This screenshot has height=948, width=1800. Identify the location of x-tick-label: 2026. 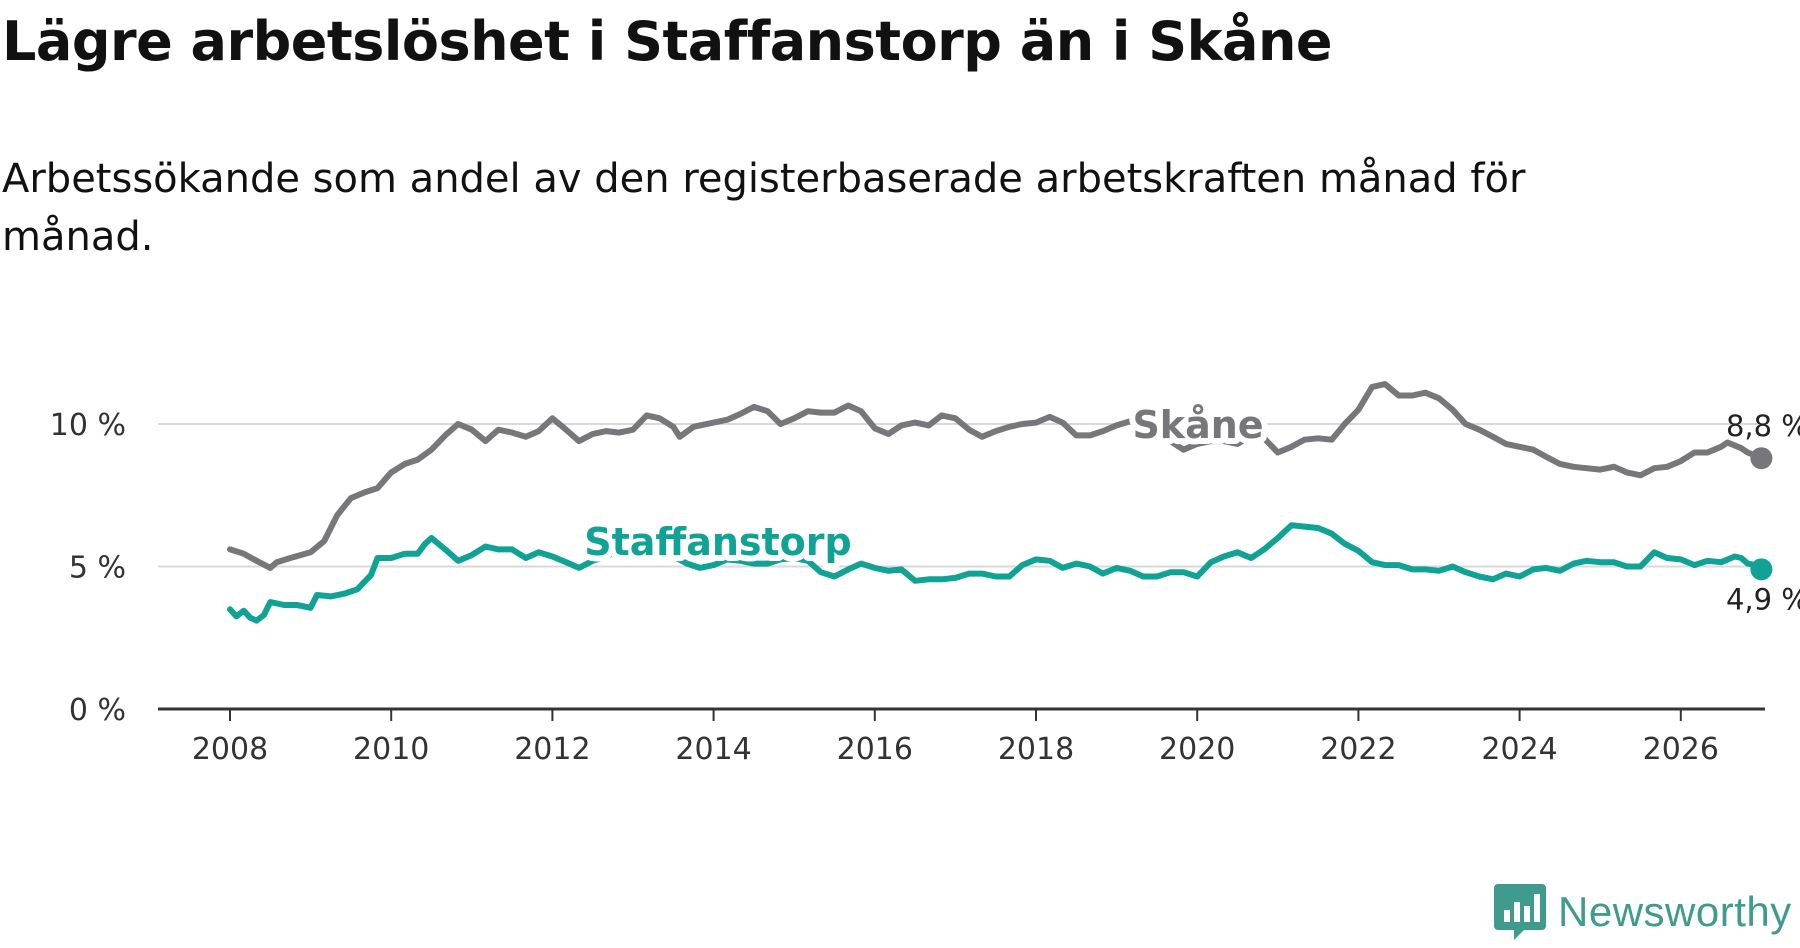
(1681, 749).